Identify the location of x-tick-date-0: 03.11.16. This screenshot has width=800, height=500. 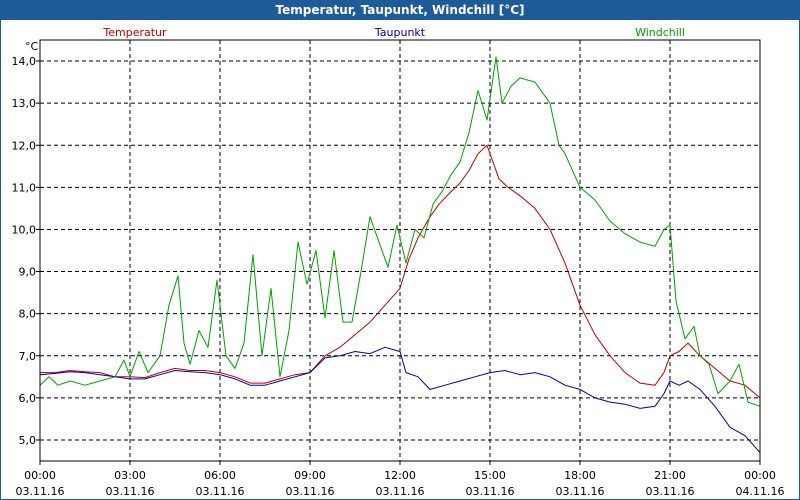
(40, 491).